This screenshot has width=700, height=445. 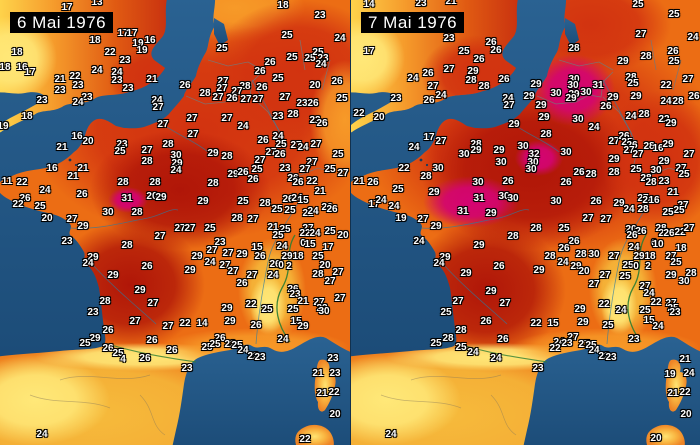 What do you see at coordinates (132, 33) in the screenshot?
I see `temp-label: 17` at bounding box center [132, 33].